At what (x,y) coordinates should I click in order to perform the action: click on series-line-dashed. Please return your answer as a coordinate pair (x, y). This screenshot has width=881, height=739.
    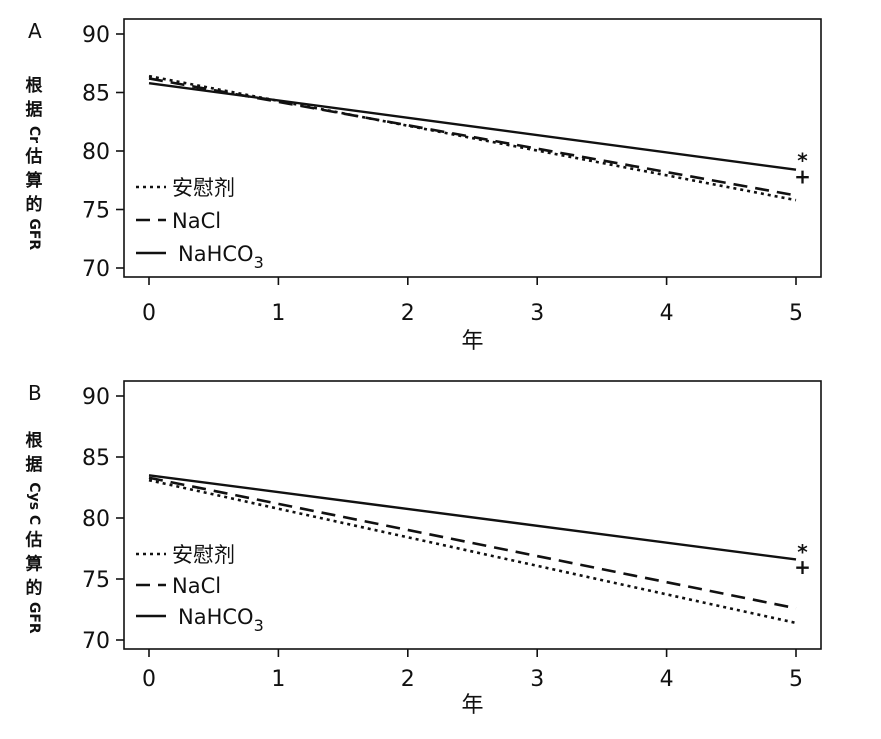
    Looking at the image, I should click on (472, 543).